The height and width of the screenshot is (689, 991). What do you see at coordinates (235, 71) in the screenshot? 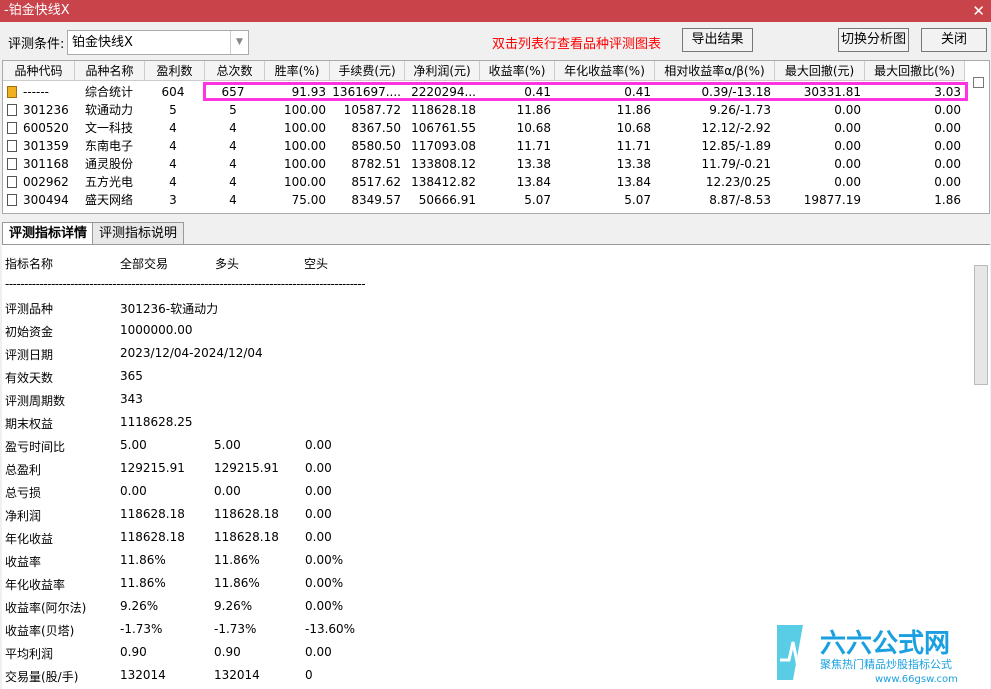
I see `column-header: 总次数` at bounding box center [235, 71].